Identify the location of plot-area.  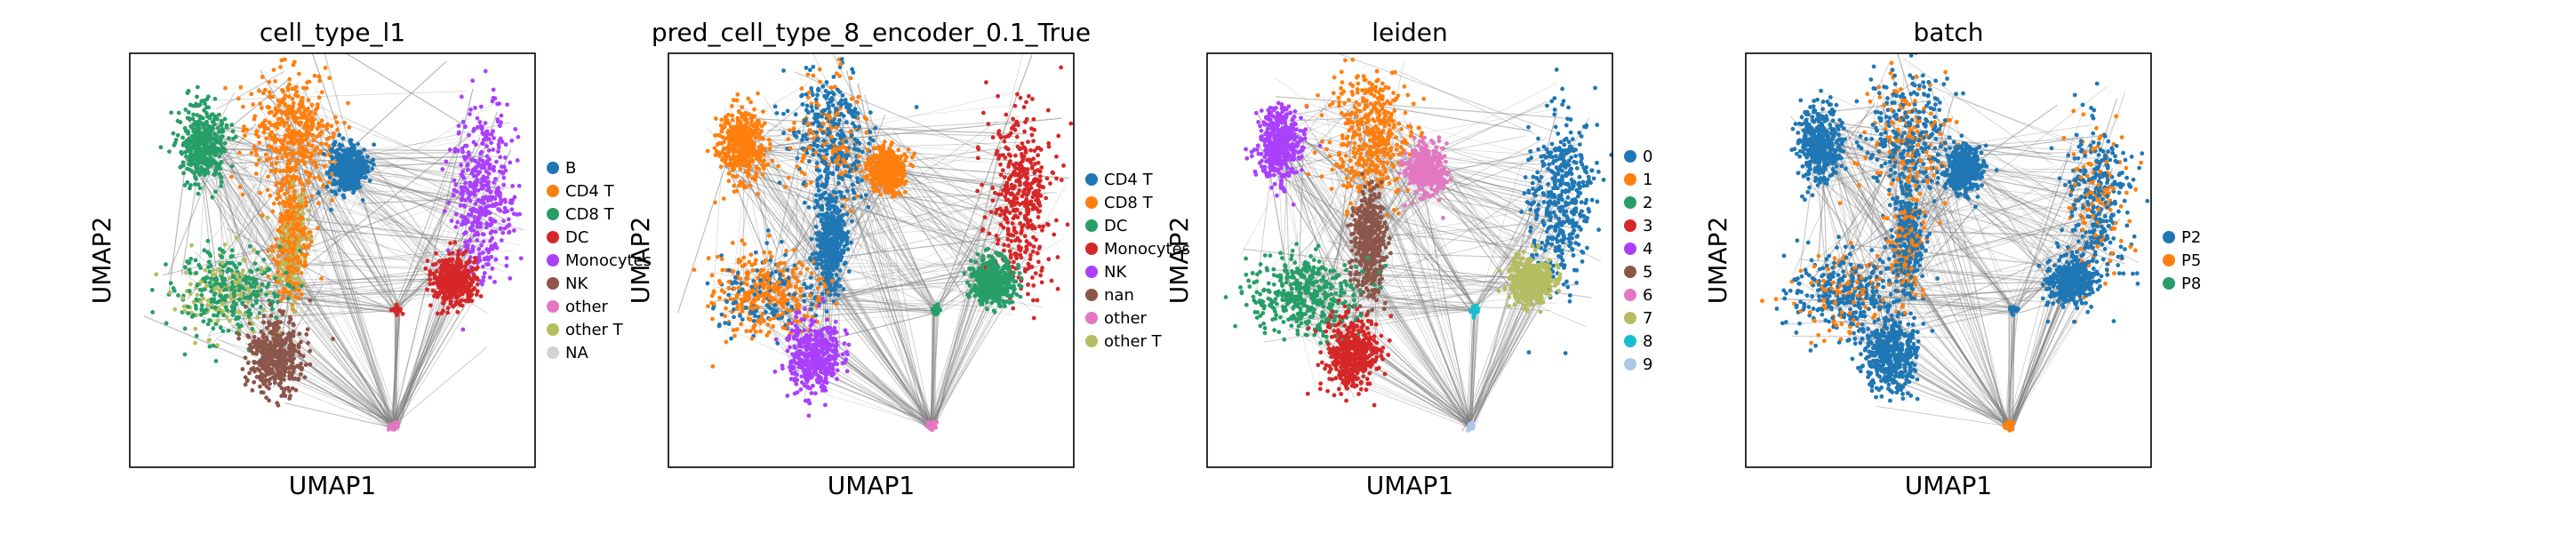
(875, 243).